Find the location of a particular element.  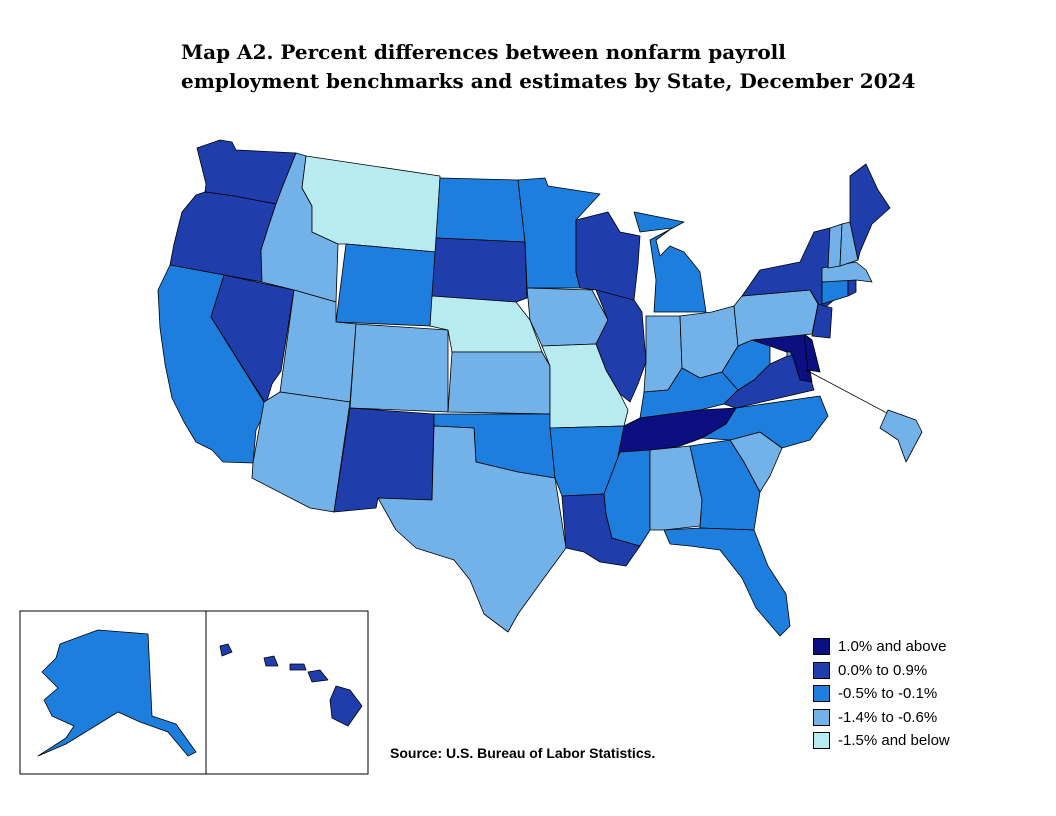

state-CO is located at coordinates (399, 368).